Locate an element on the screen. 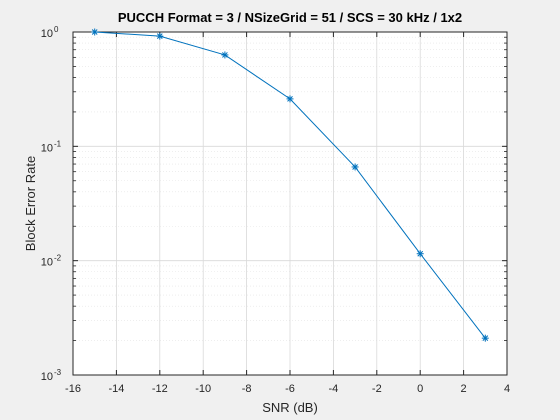 This screenshot has height=420, width=560. y-tick-label: 10 -1 is located at coordinates (51, 146).